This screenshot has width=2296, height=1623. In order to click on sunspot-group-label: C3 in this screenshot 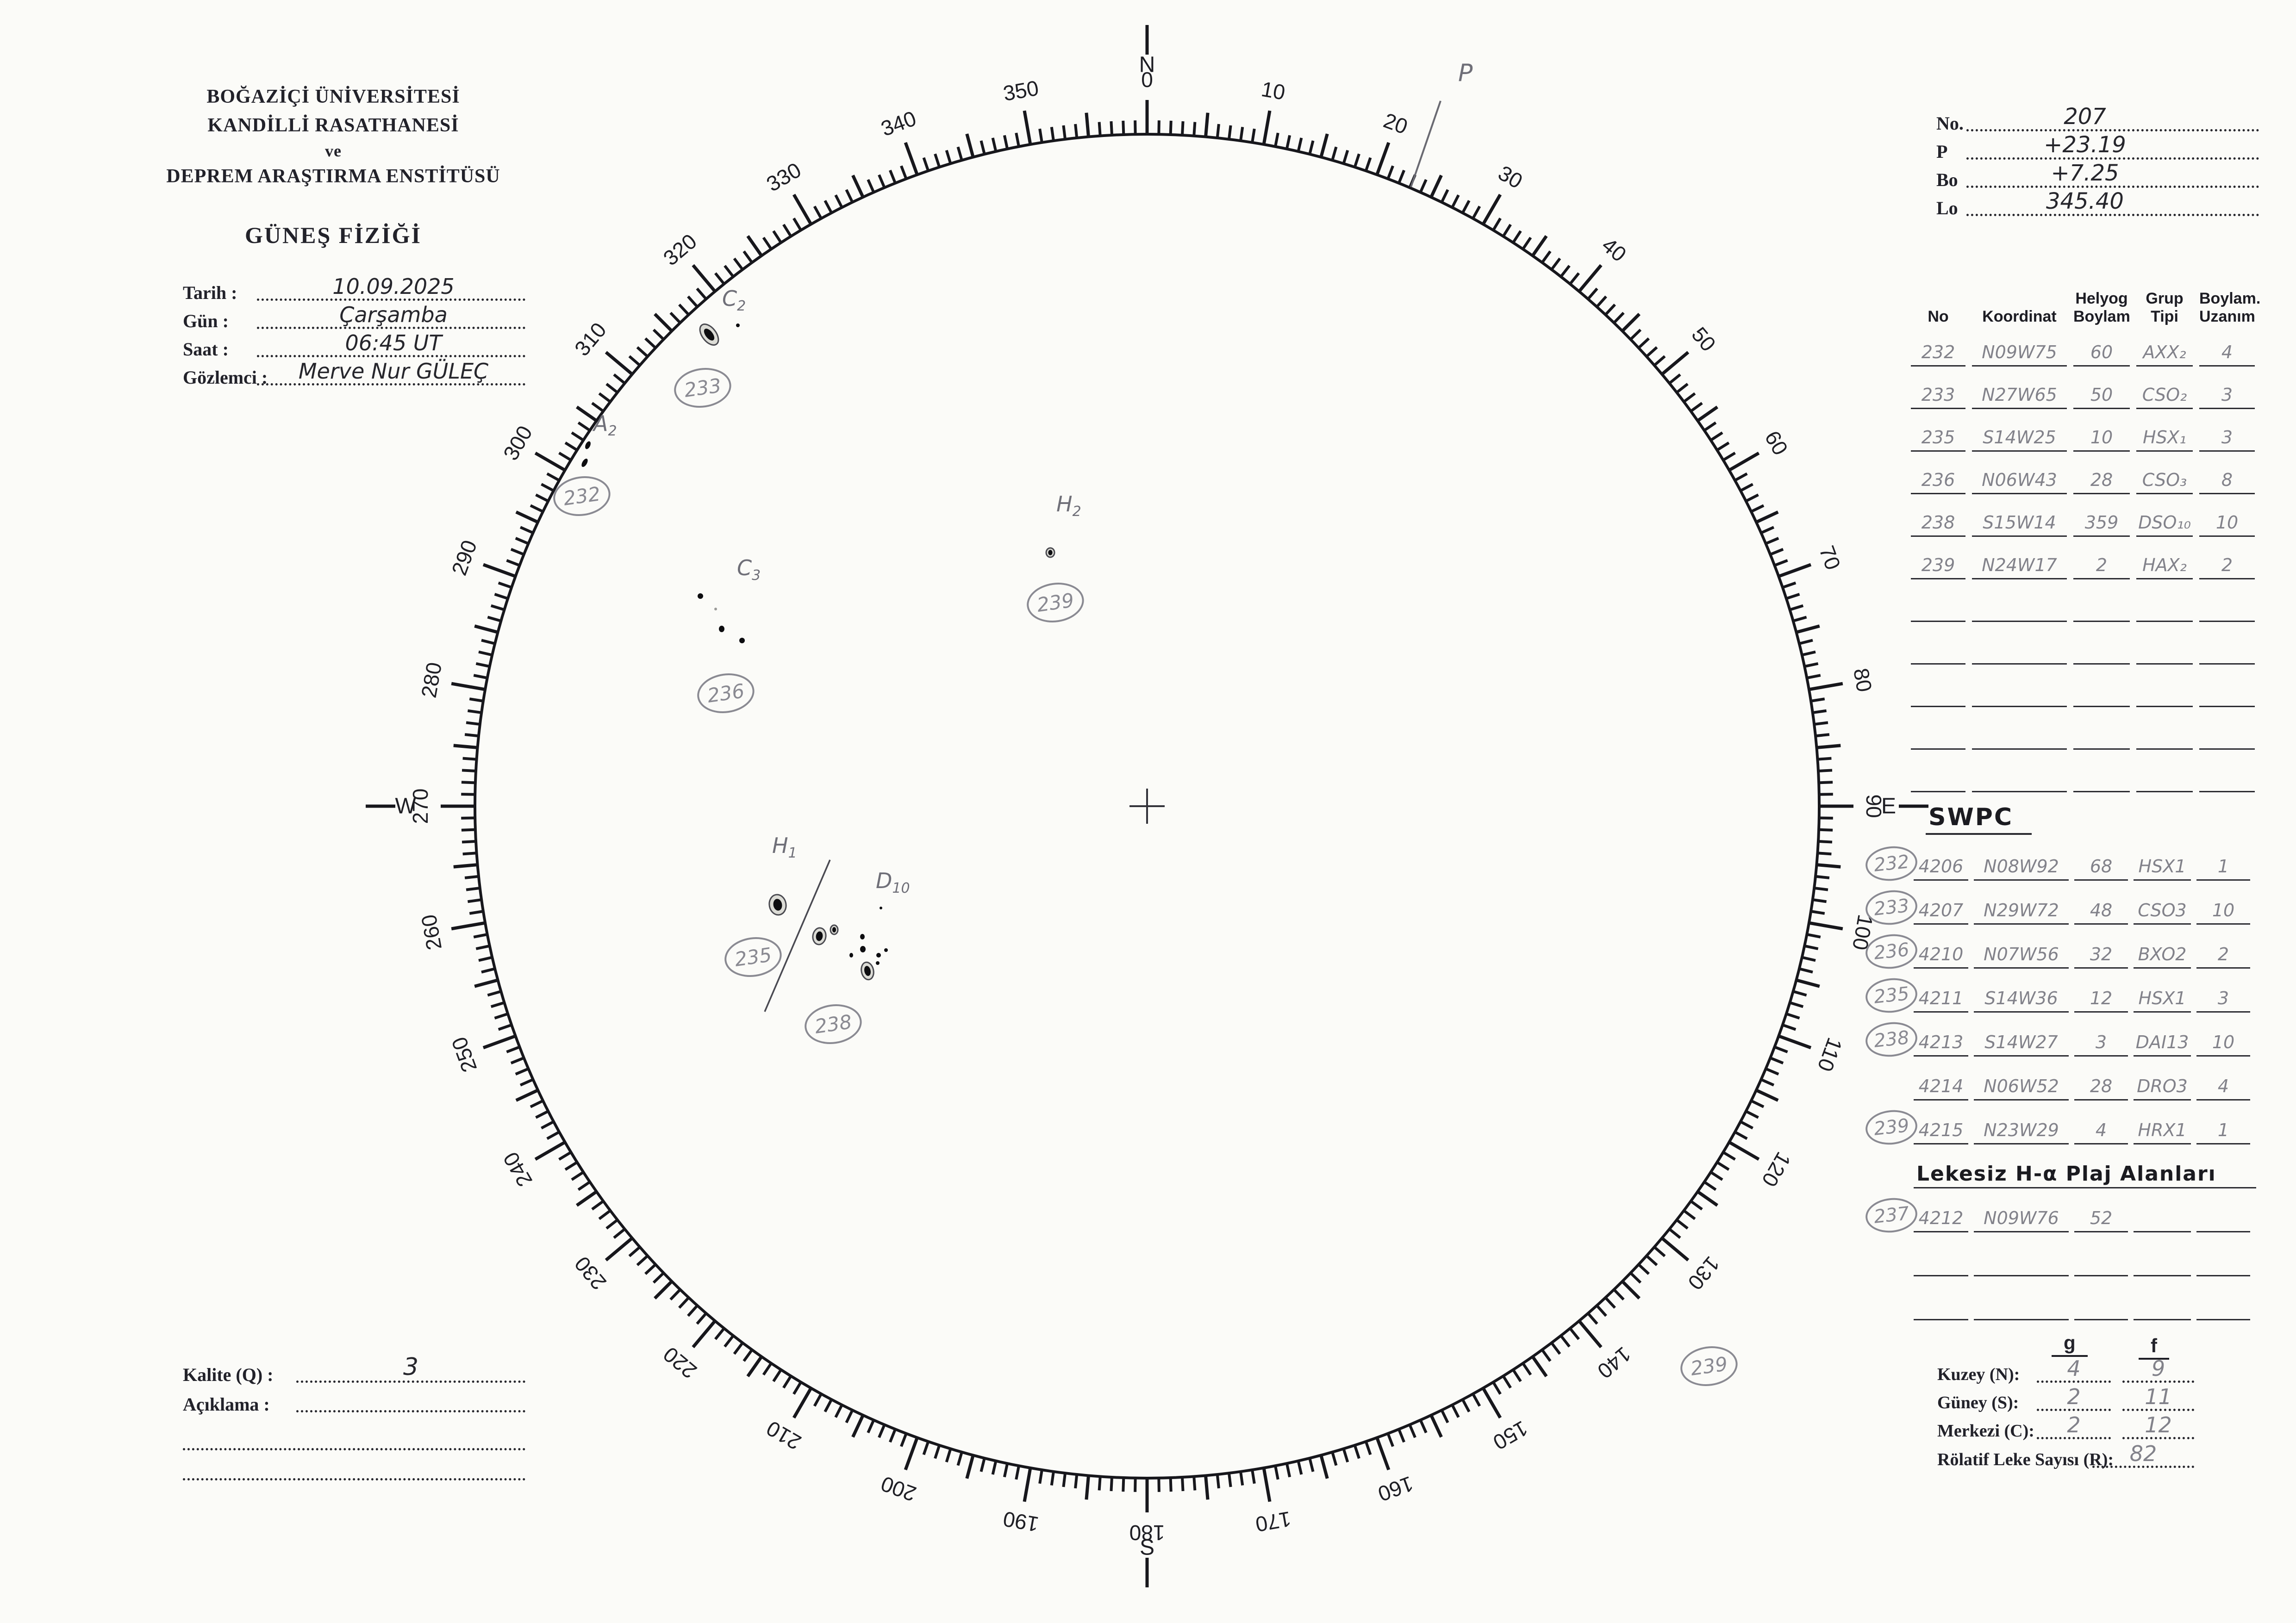, I will do `click(749, 569)`.